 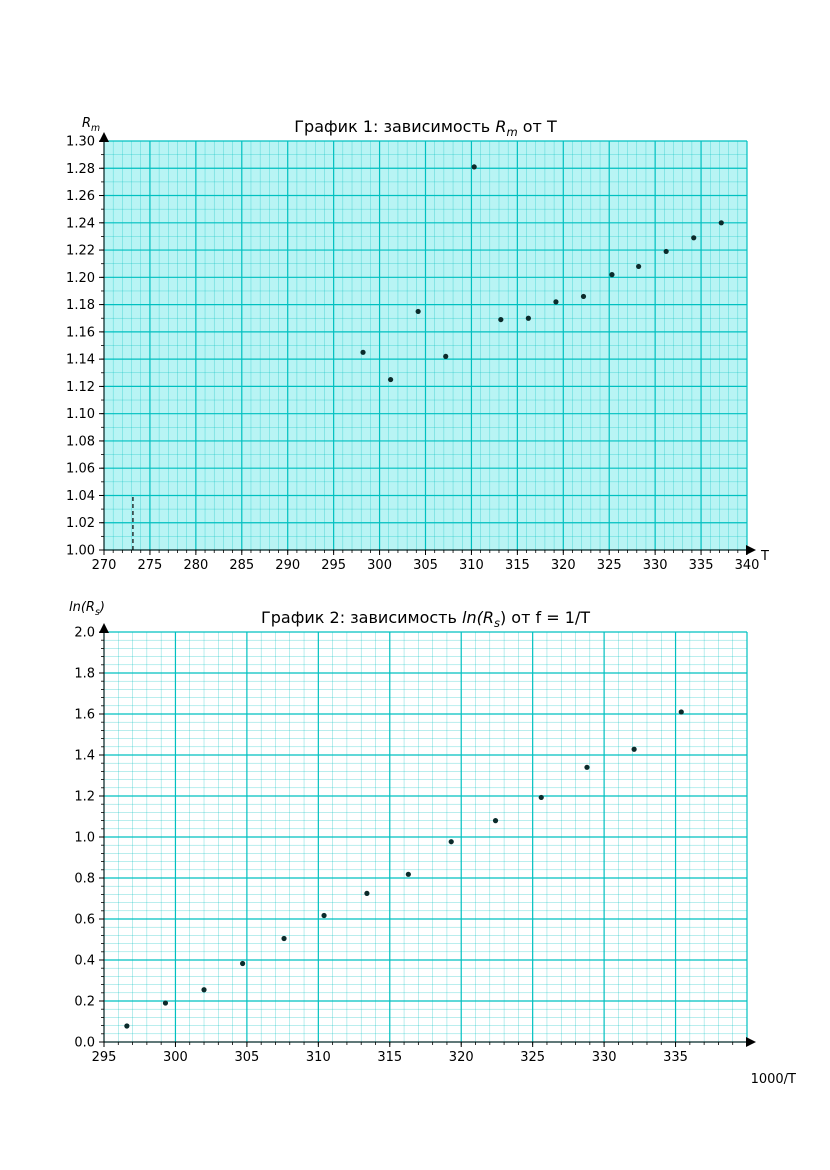 What do you see at coordinates (80, 196) in the screenshot?
I see `y-tick-label: 1.26` at bounding box center [80, 196].